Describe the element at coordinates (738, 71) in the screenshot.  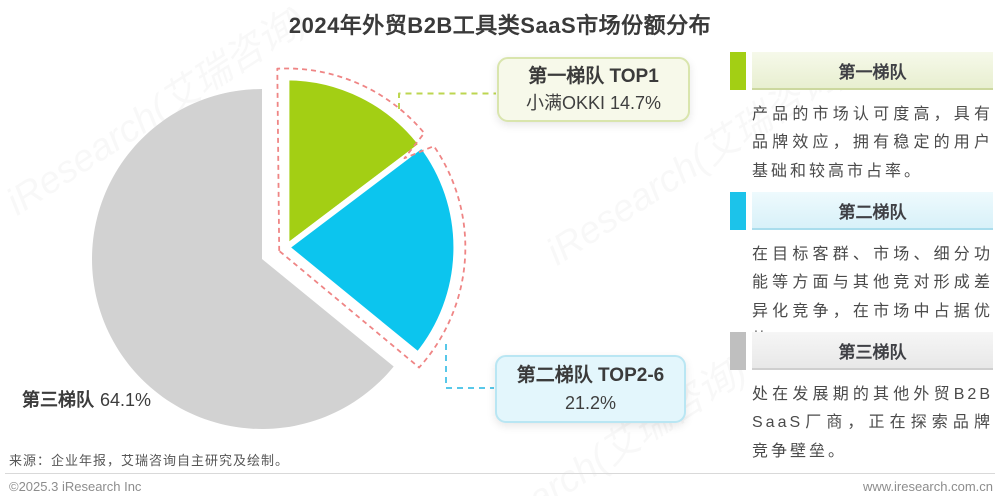
I see `tier1-marker-square` at that location.